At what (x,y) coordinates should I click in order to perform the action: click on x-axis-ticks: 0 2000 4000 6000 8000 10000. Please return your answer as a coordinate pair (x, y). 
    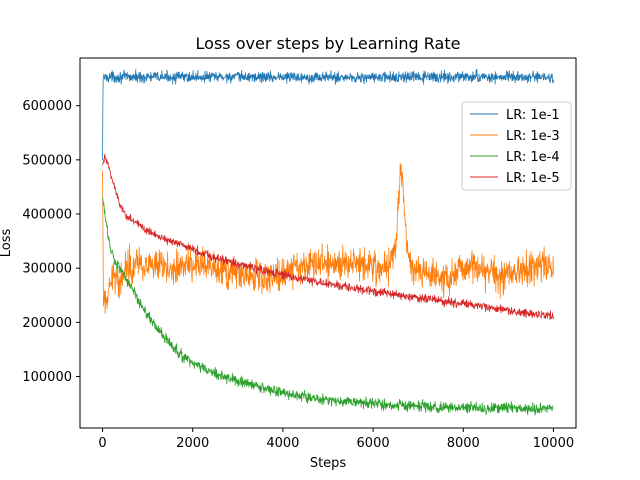
    Looking at the image, I should click on (336, 439).